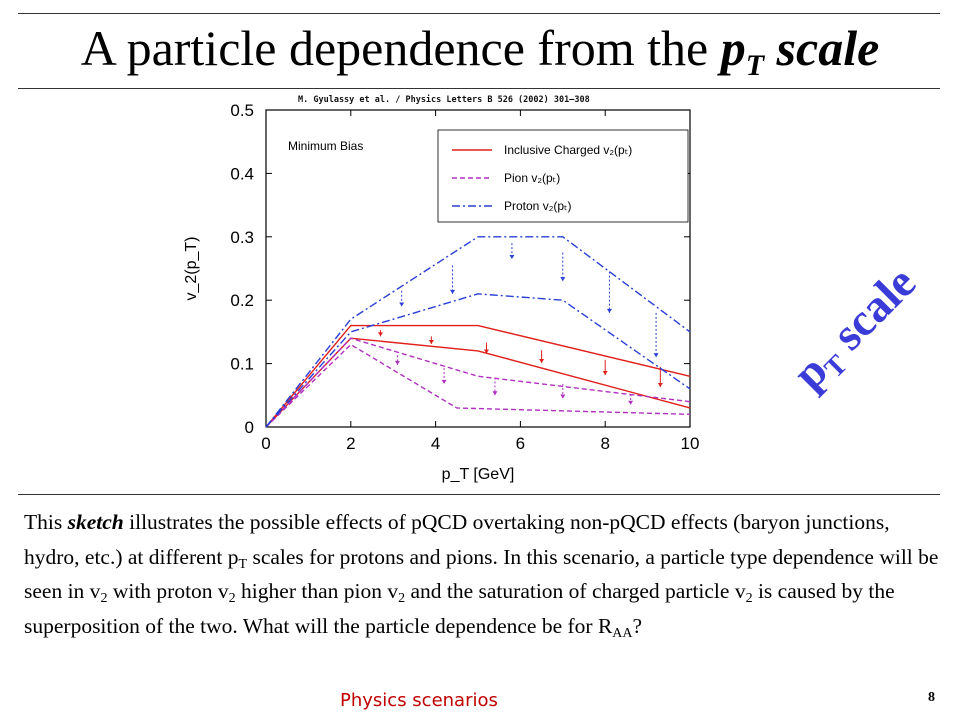 This screenshot has height=720, width=960. Describe the element at coordinates (568, 150) in the screenshot. I see `legend-label-0: Inclusive Charged v₂(pₜ)` at that location.